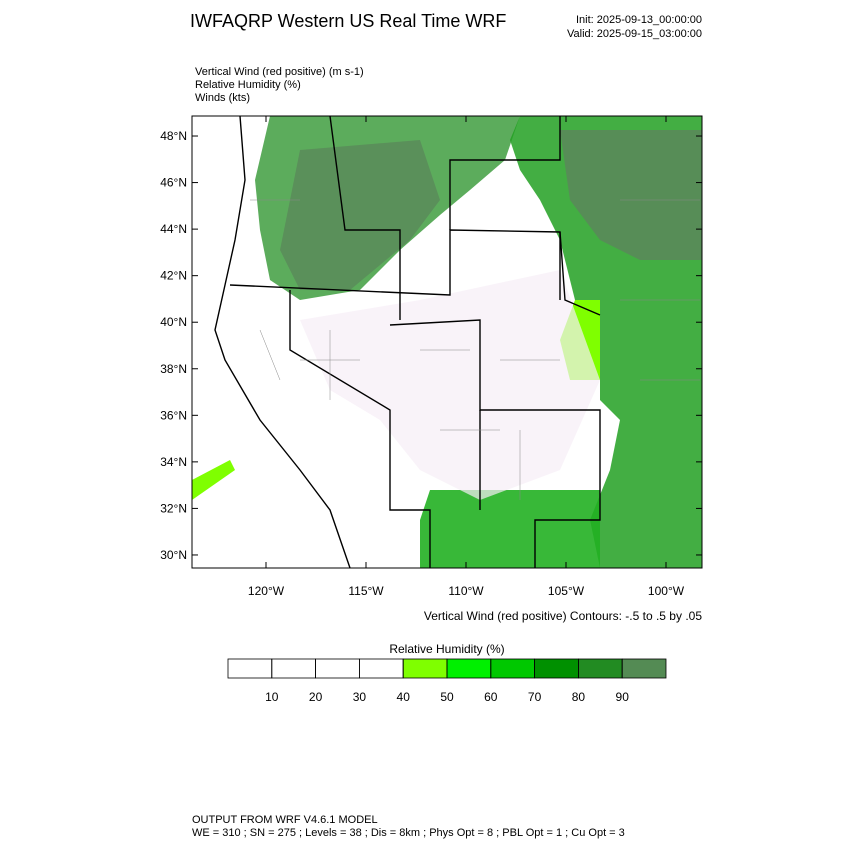  What do you see at coordinates (222, 98) in the screenshot?
I see `field-label: Winds (kts)` at bounding box center [222, 98].